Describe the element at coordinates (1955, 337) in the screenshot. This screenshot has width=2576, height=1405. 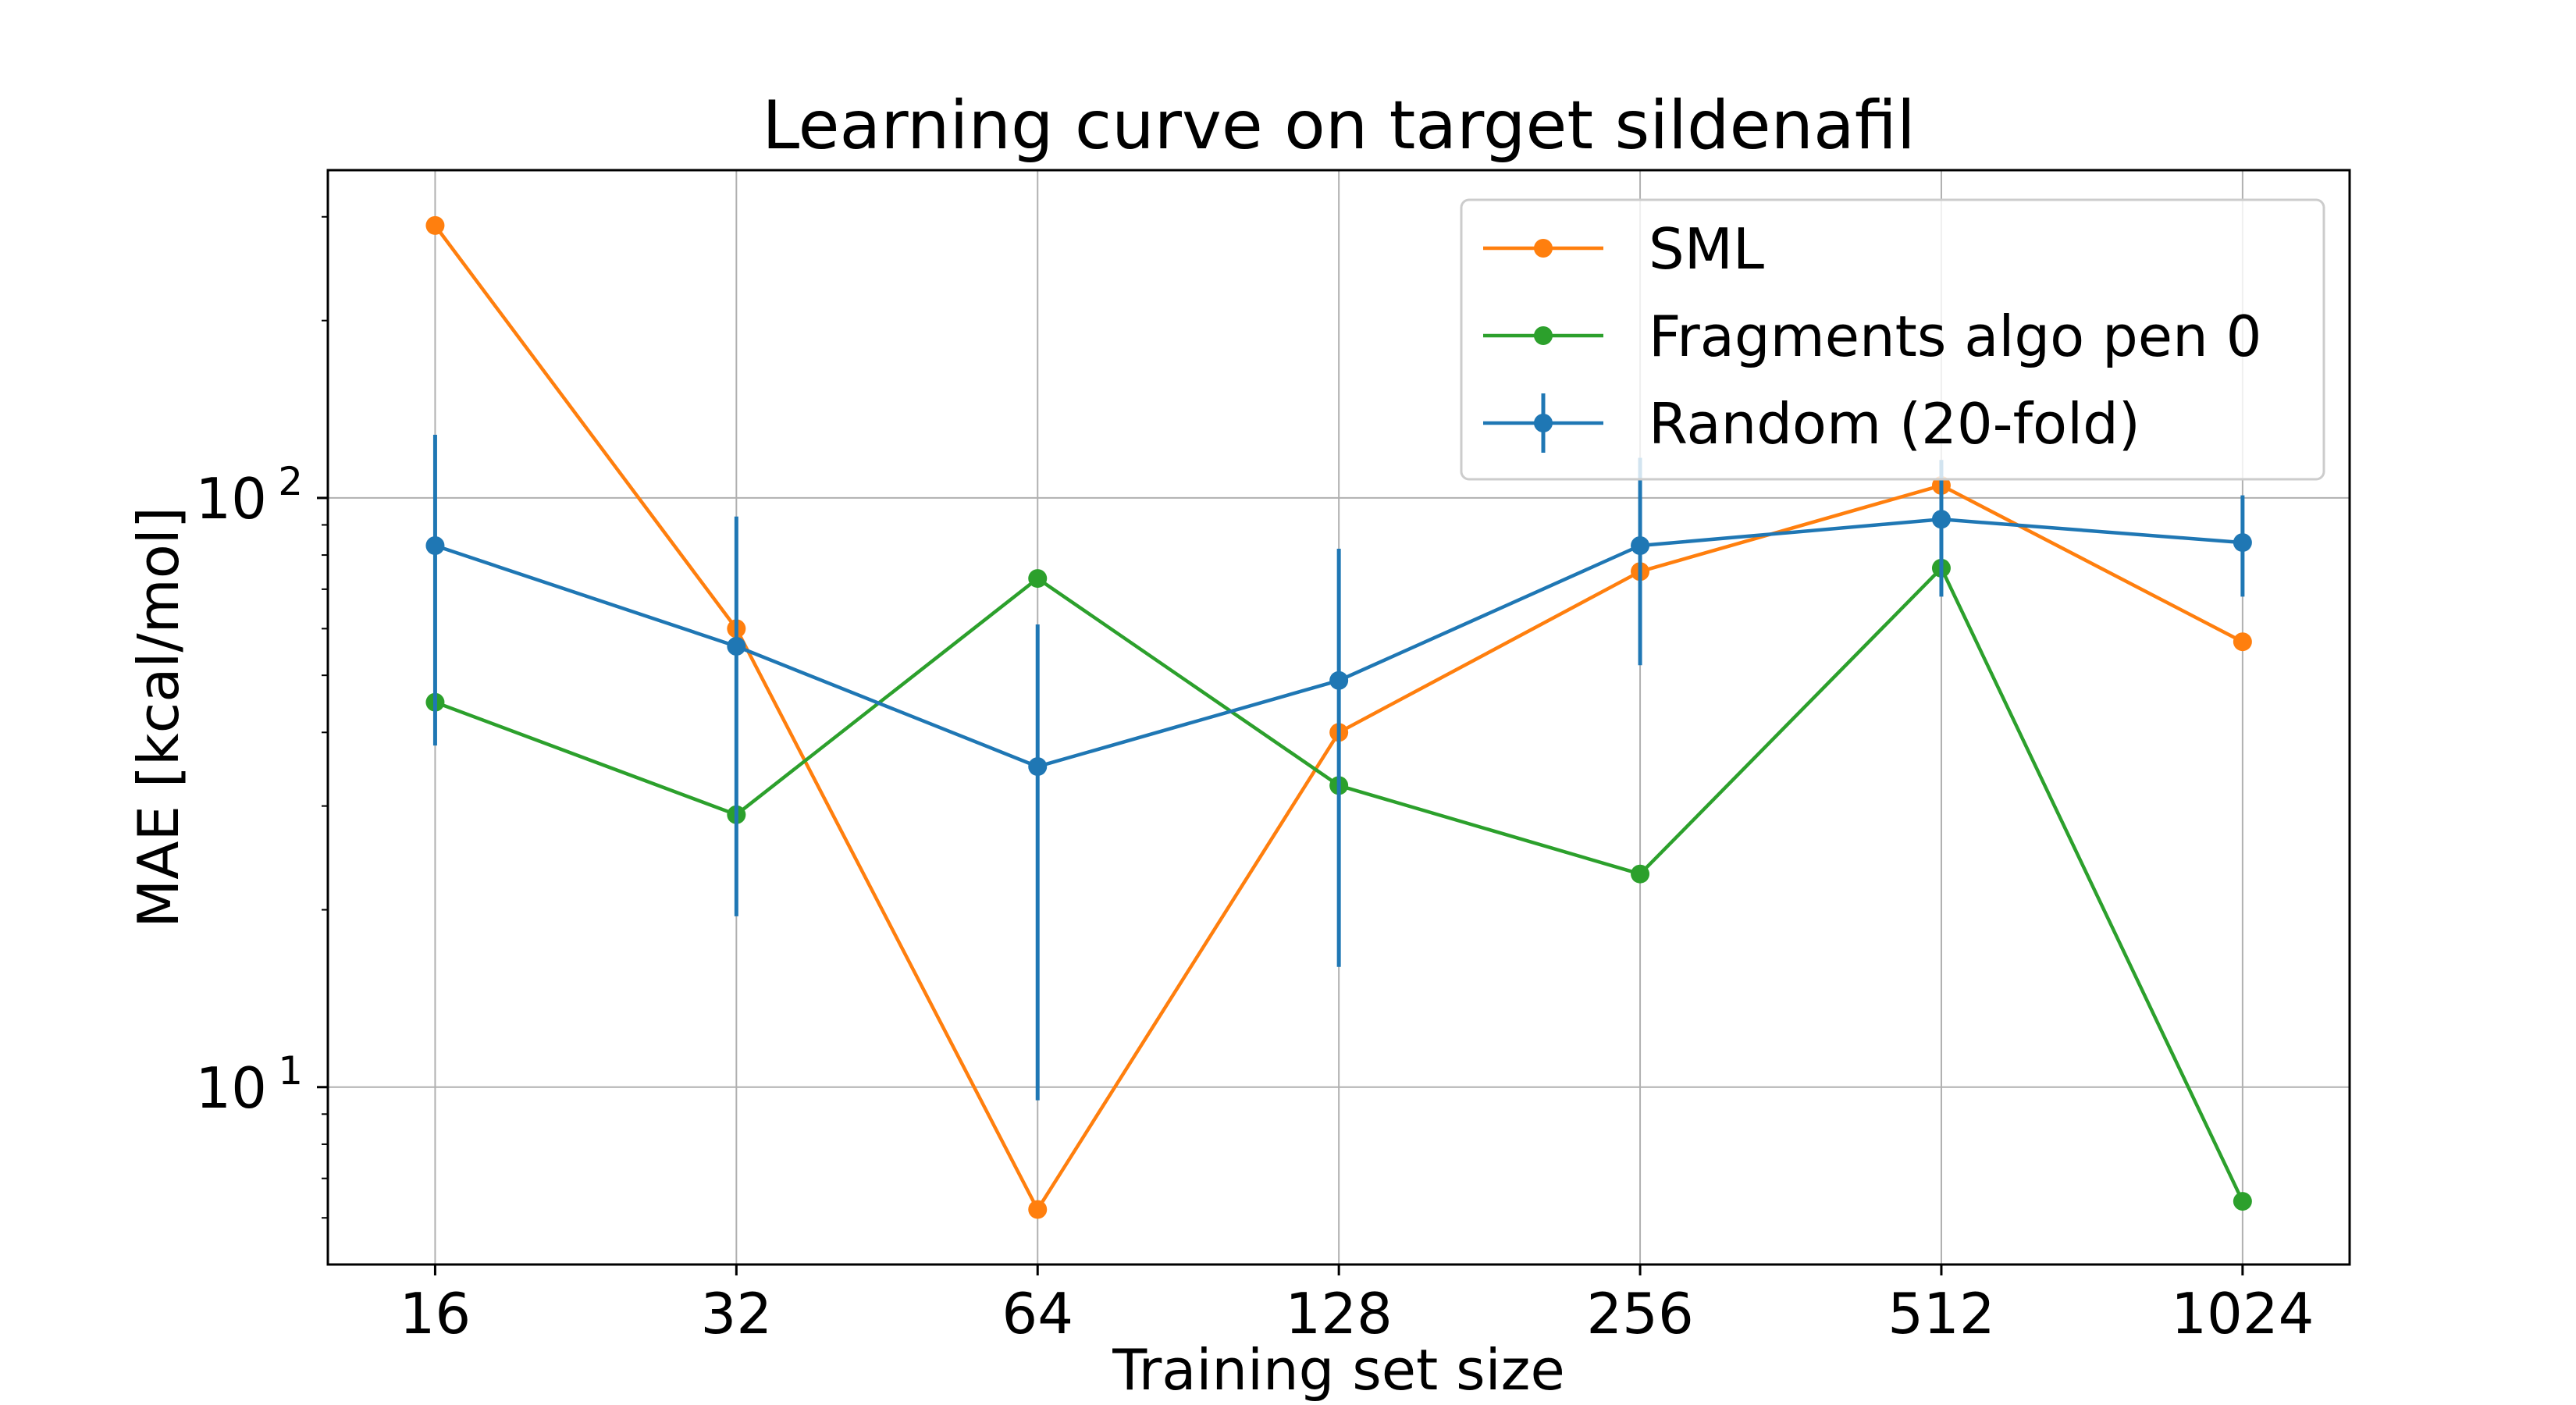
I see `legend-label: Fragments algo pen 0` at that location.